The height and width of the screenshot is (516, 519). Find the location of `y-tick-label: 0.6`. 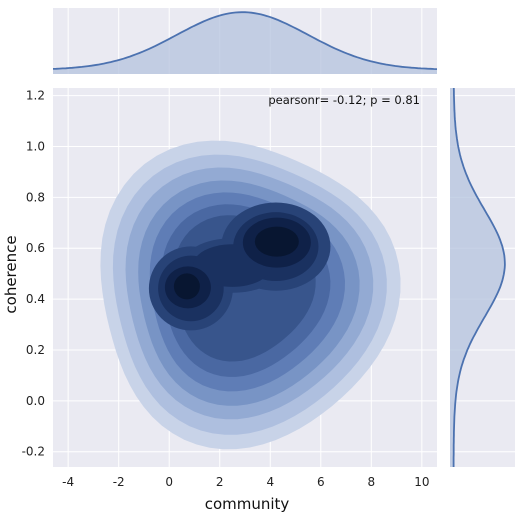

y-tick-label: 0.6 is located at coordinates (35, 248).